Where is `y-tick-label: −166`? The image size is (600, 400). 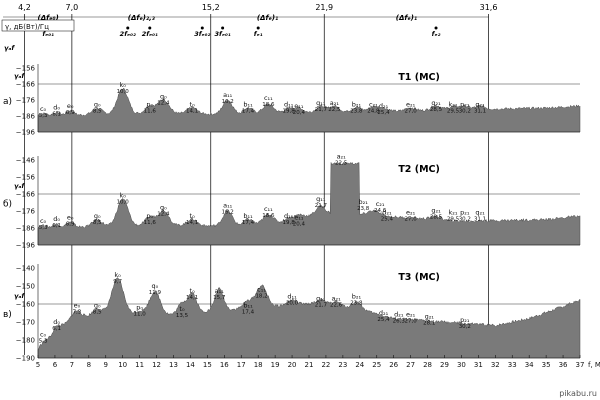
y-tick-label: −166 is located at coordinates (26, 195).